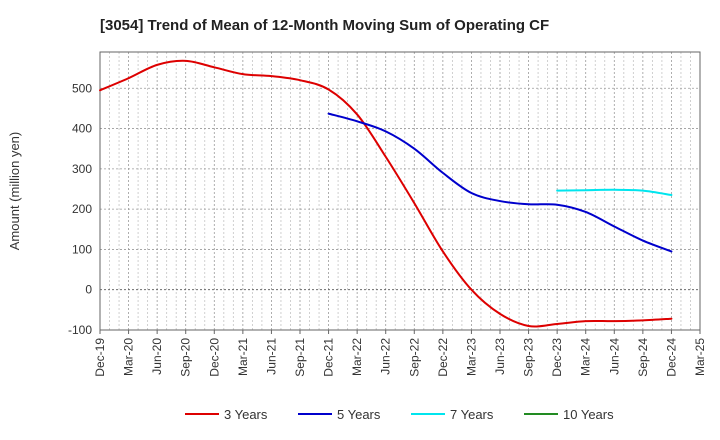 Image resolution: width=720 pixels, height=440 pixels. Describe the element at coordinates (80, 330) in the screenshot. I see `y-tick-label: -100` at that location.